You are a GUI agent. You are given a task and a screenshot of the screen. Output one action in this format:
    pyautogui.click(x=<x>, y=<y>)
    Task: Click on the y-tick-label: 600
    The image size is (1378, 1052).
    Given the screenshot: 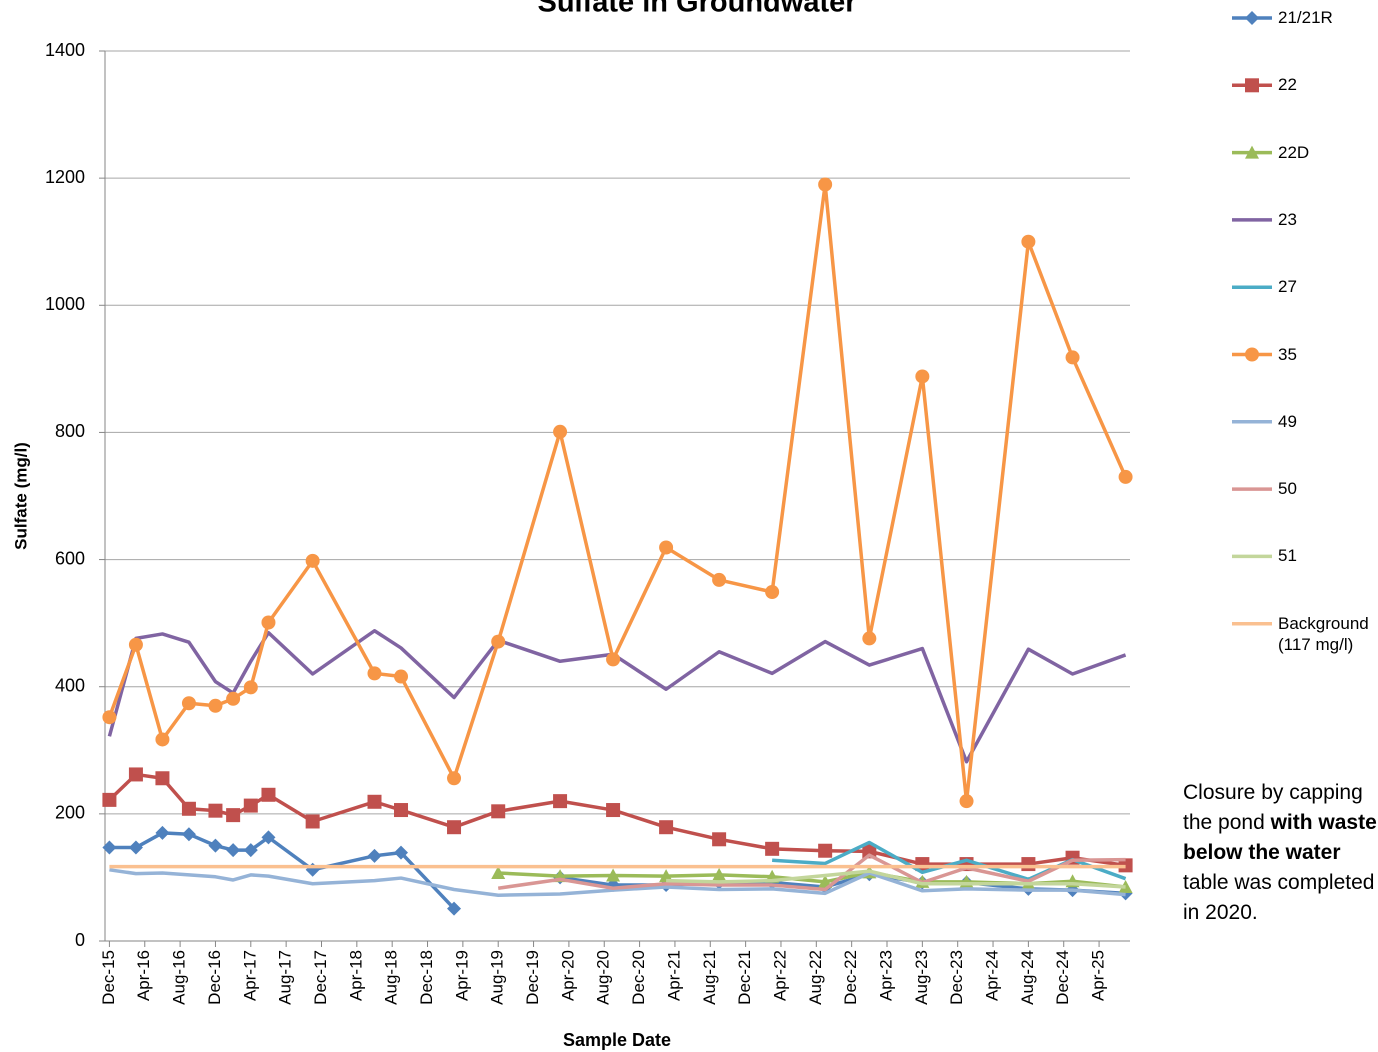 What is the action you would take?
    pyautogui.click(x=70, y=558)
    